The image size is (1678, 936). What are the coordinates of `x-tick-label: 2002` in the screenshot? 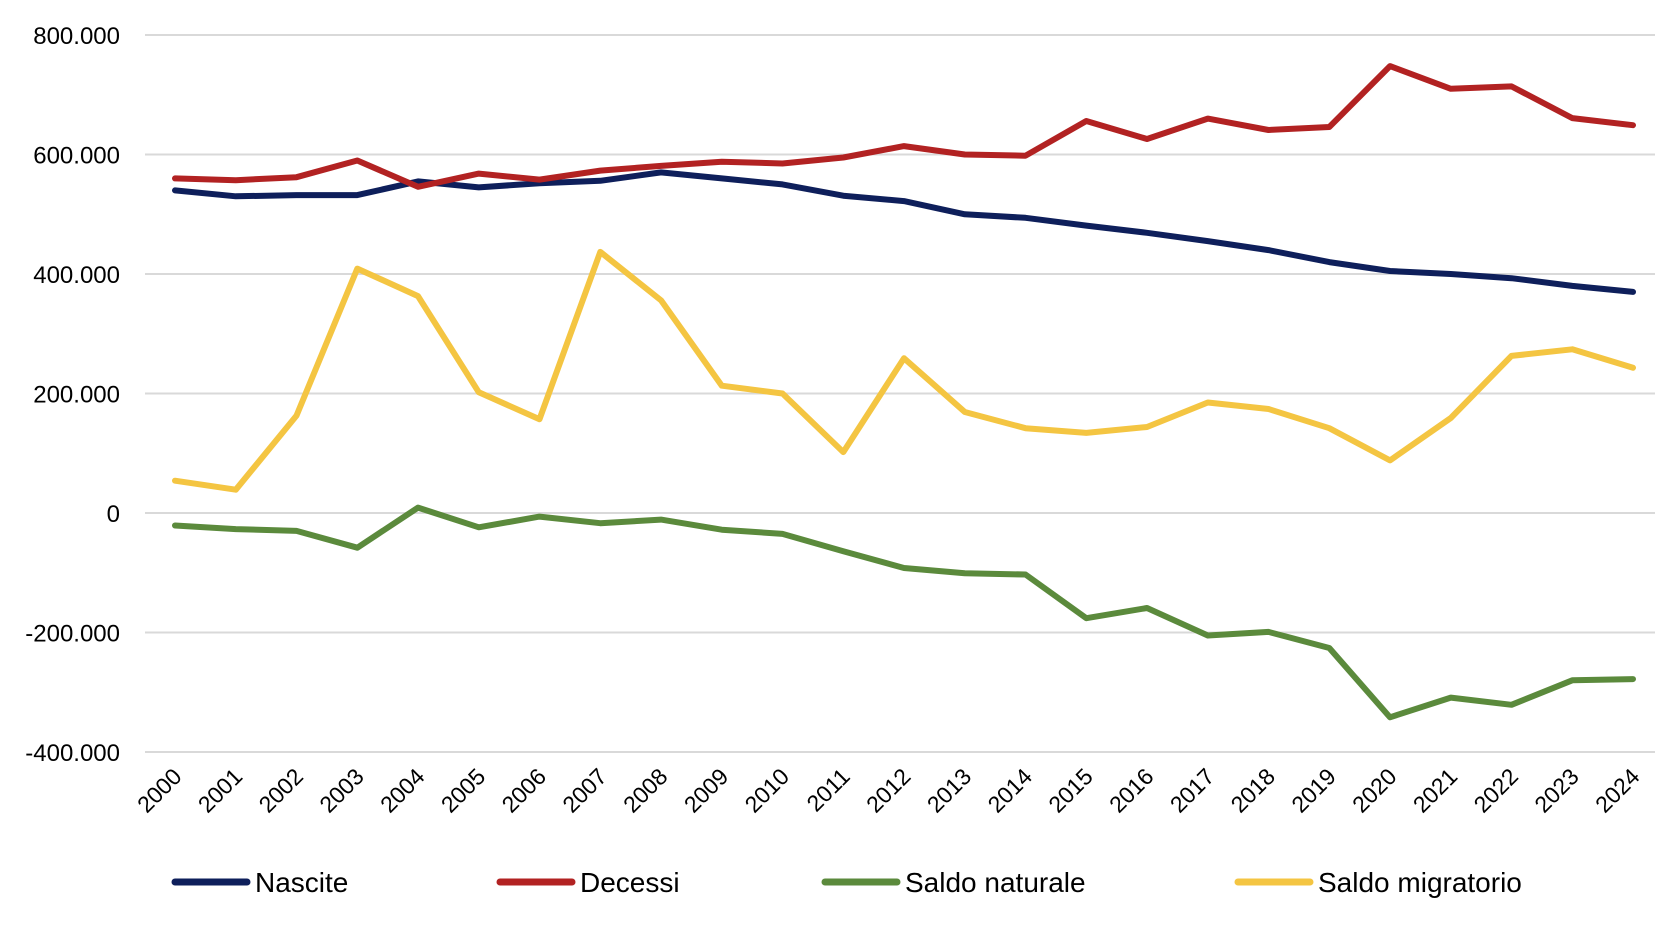 It's located at (280, 790).